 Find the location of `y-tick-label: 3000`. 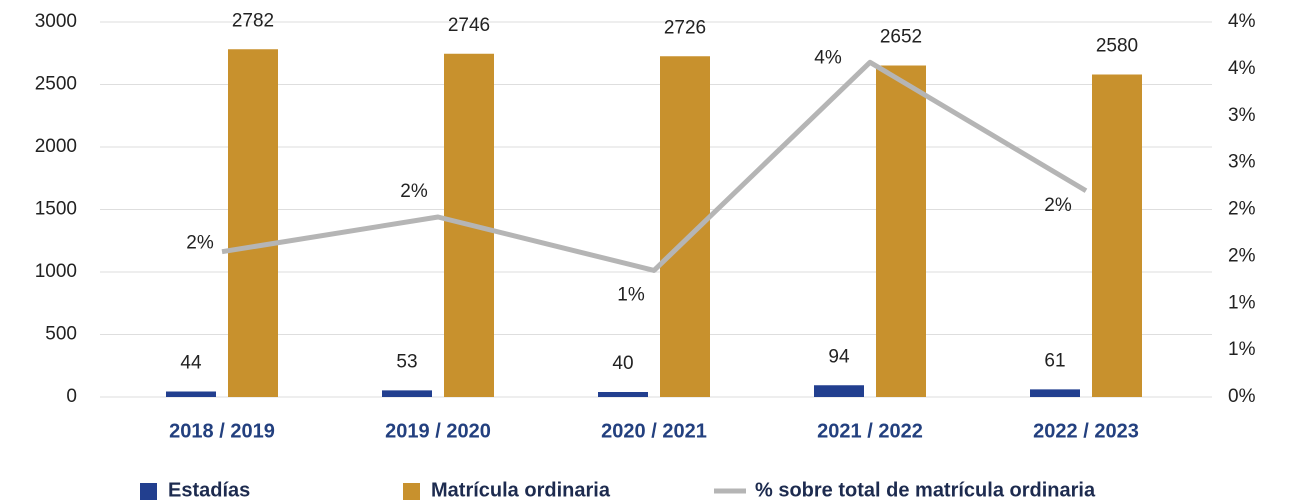

y-tick-label: 3000 is located at coordinates (56, 21).